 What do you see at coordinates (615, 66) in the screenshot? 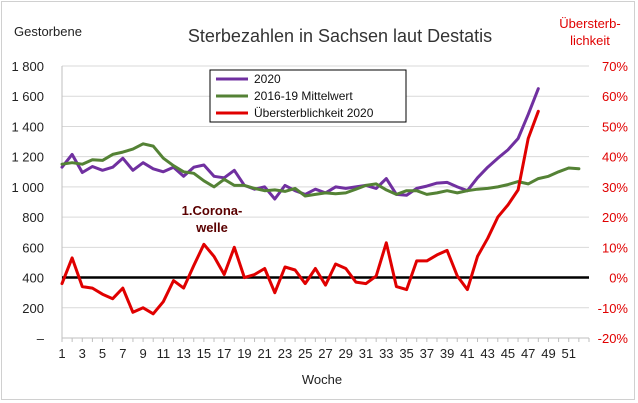
I see `y-right-tick-label: 70%` at bounding box center [615, 66].